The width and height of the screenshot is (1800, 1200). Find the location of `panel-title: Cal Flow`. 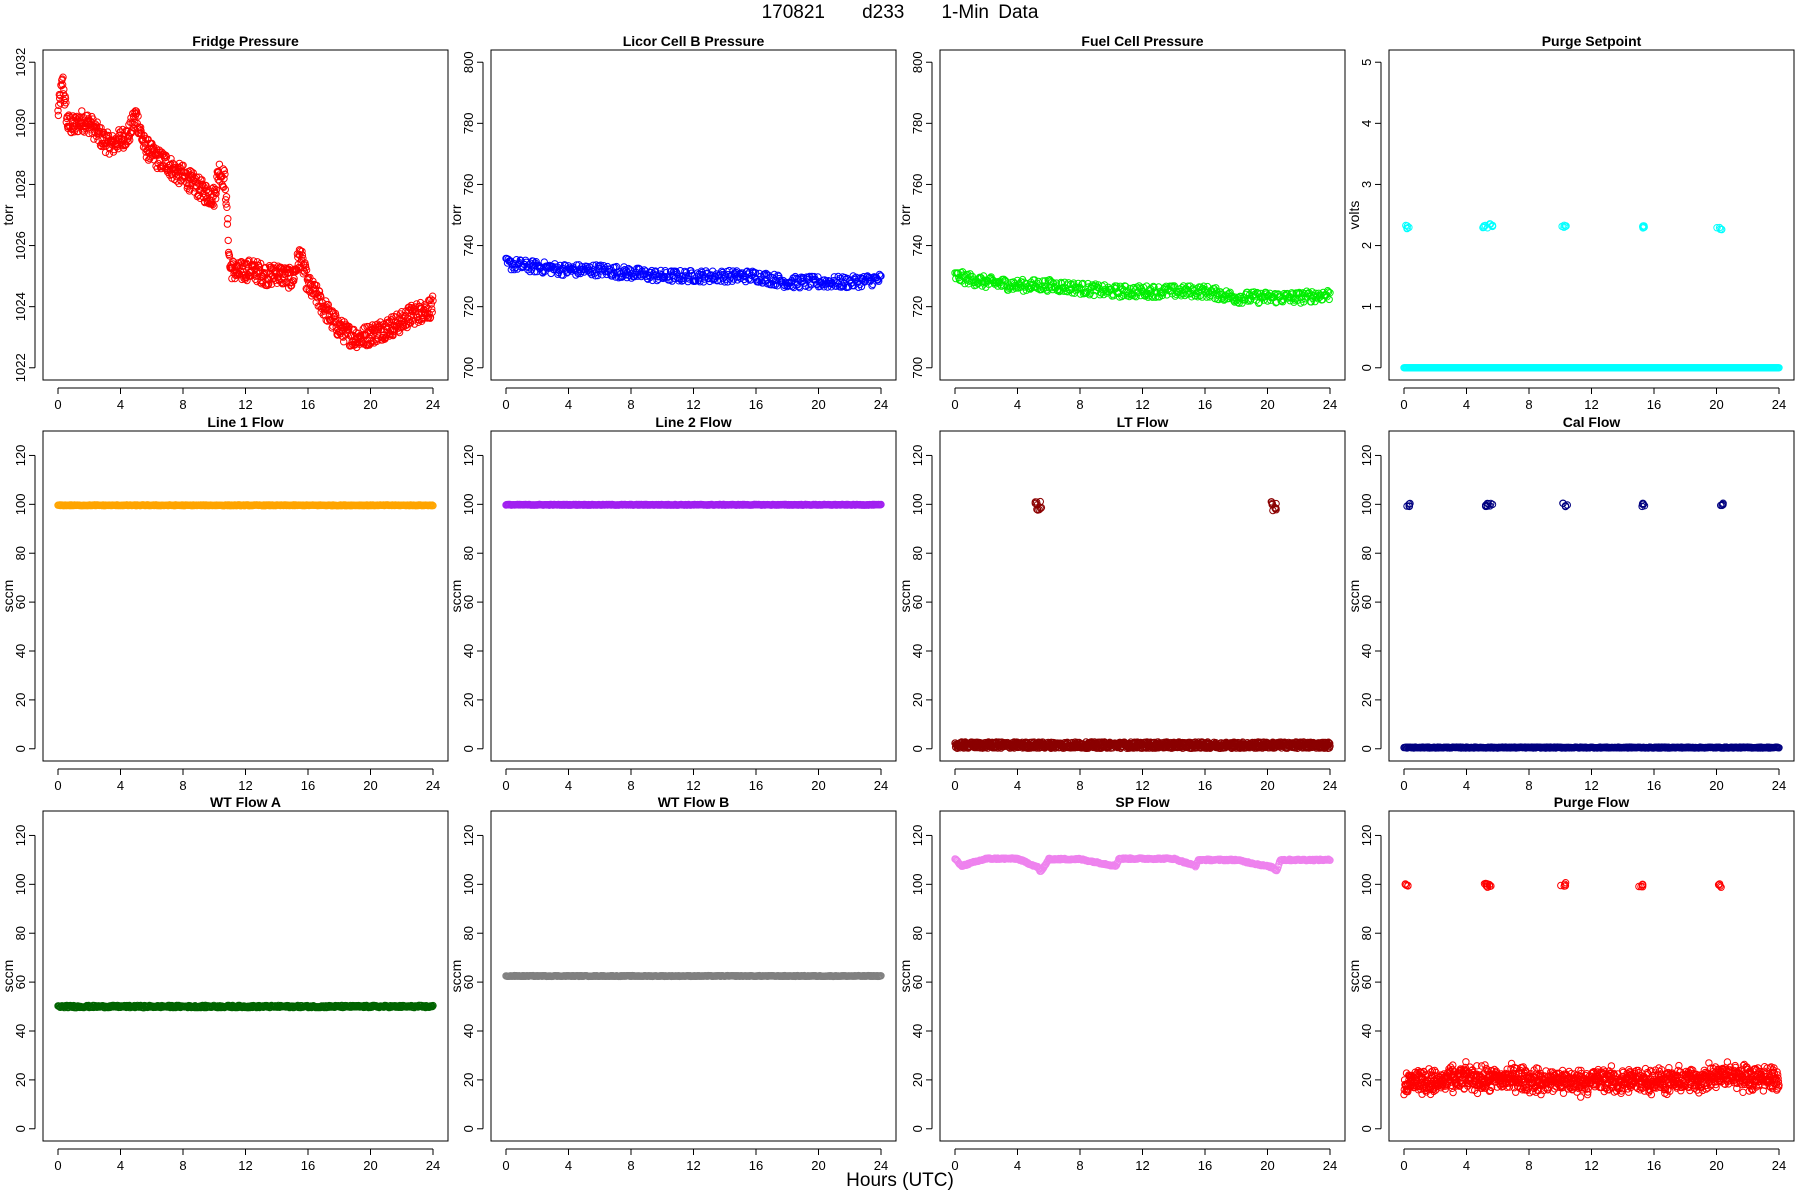

panel-title: Cal Flow is located at coordinates (1592, 422).